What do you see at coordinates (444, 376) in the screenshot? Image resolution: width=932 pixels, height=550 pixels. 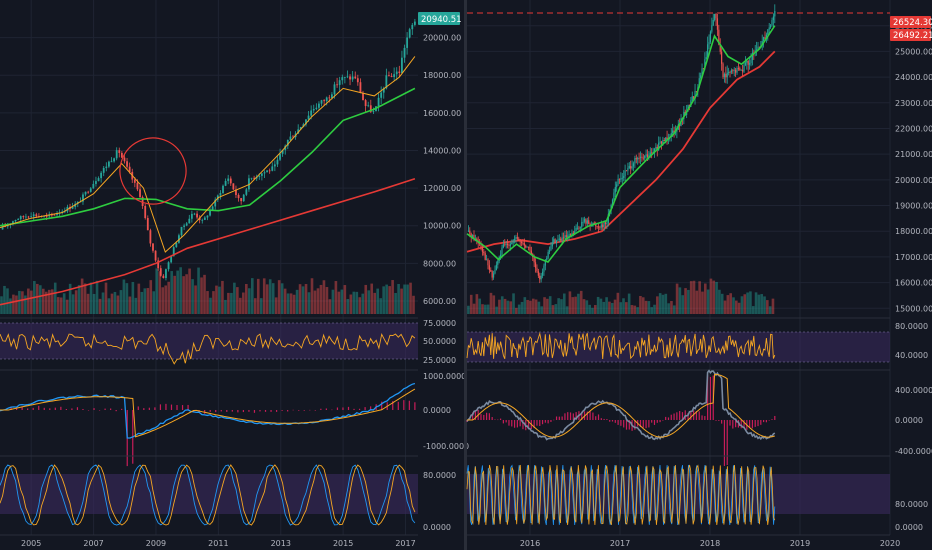 I see `left-macd-tick-1000: 1000.0000` at bounding box center [444, 376].